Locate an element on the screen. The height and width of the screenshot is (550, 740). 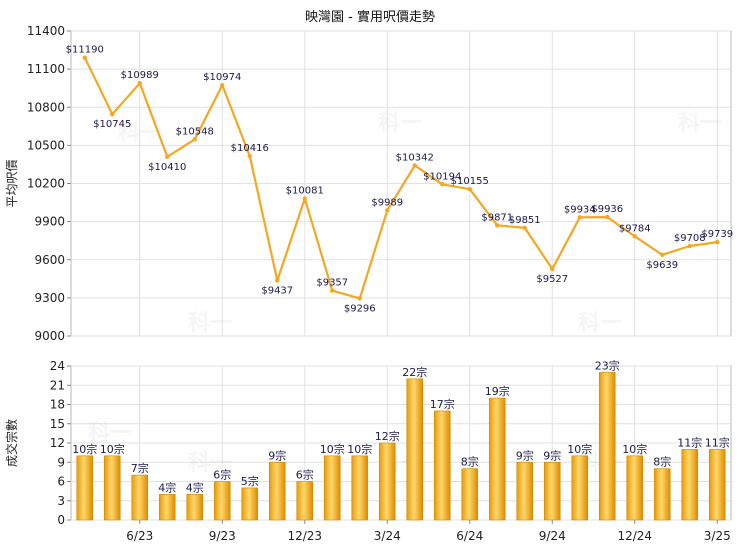
price-data-label: $9936 is located at coordinates (607, 209).